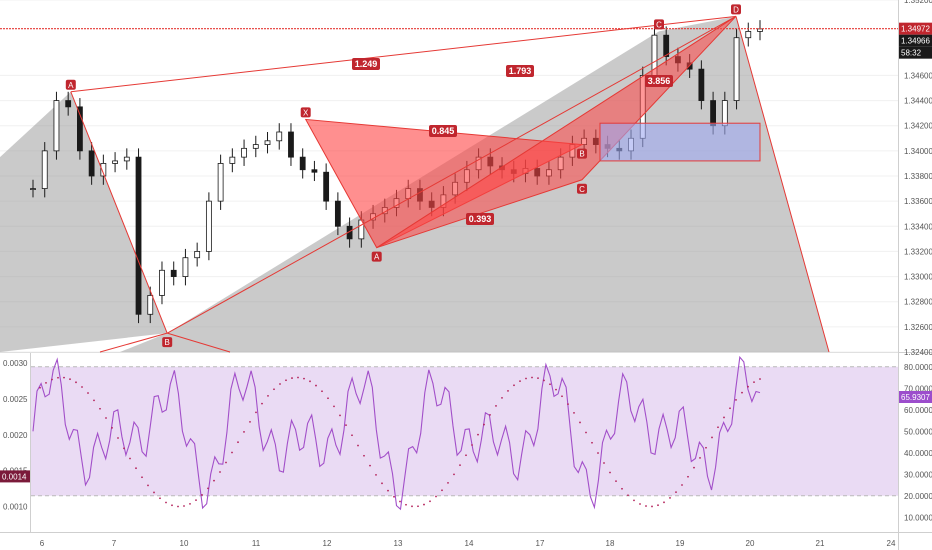 This screenshot has width=932, height=550. I want to click on gray-triangle-left, so click(84, 222).